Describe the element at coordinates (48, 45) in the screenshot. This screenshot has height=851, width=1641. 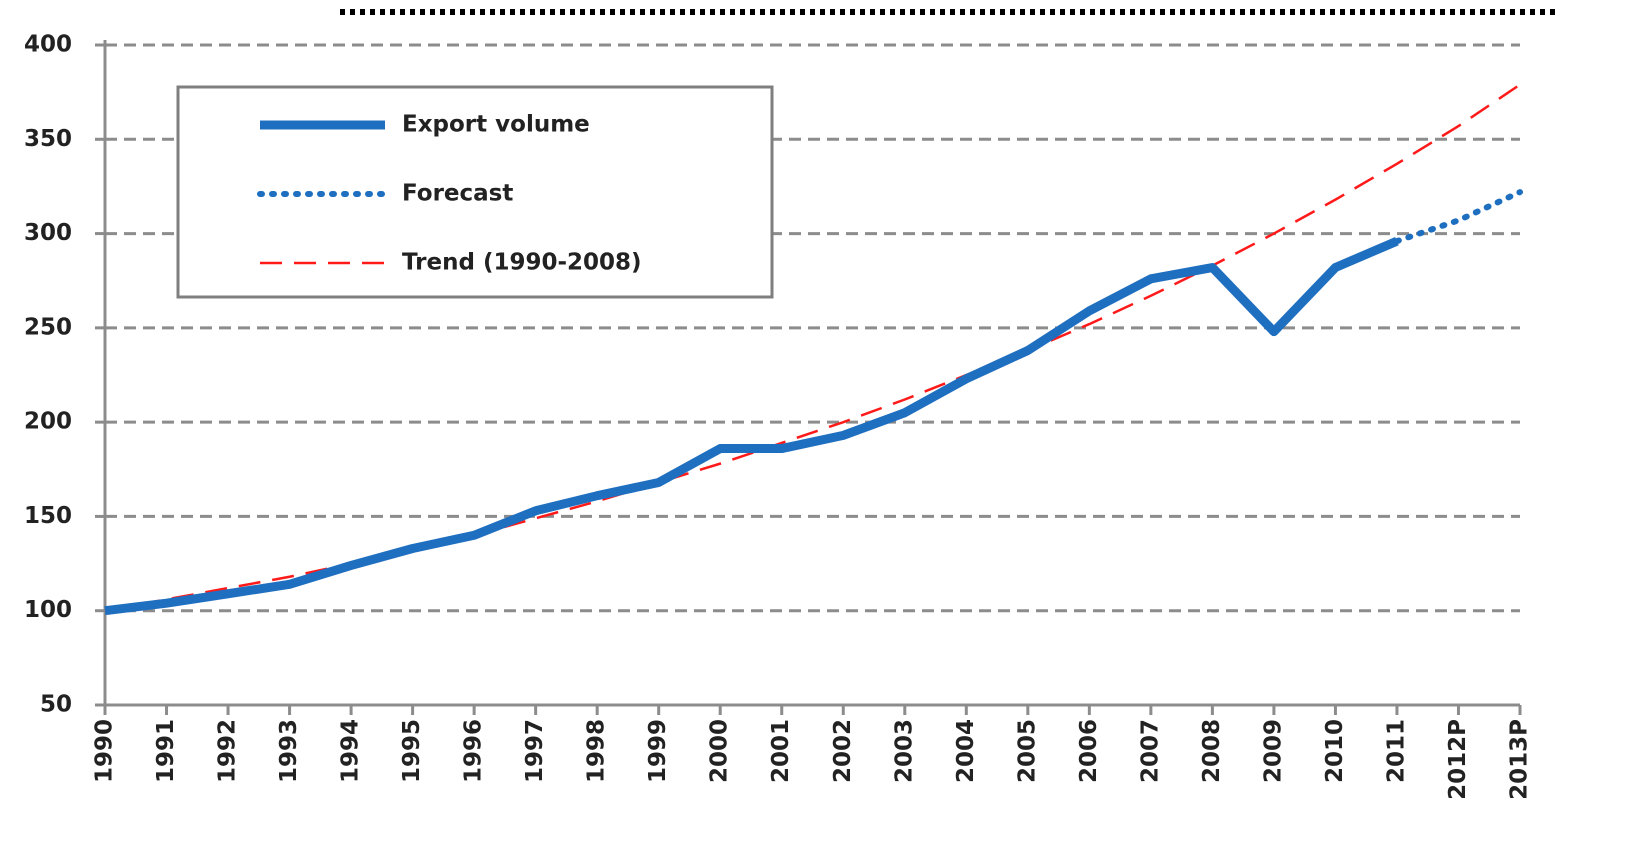
I see `y-tick-label: 400` at that location.